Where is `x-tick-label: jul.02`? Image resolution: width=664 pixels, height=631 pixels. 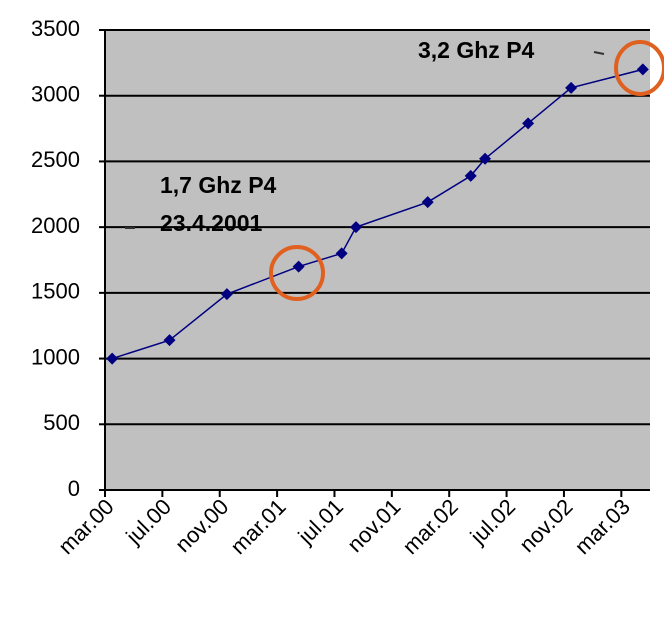
x-tick-label: jul.02 is located at coordinates (493, 522).